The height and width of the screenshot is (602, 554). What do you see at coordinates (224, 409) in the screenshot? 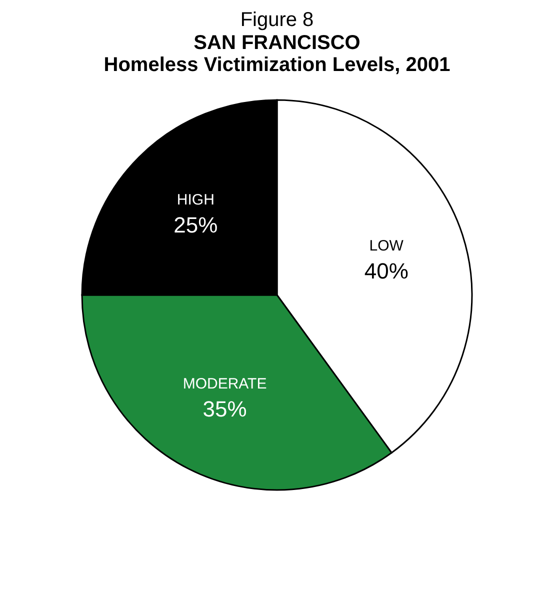
I see `data-label: 35%` at bounding box center [224, 409].